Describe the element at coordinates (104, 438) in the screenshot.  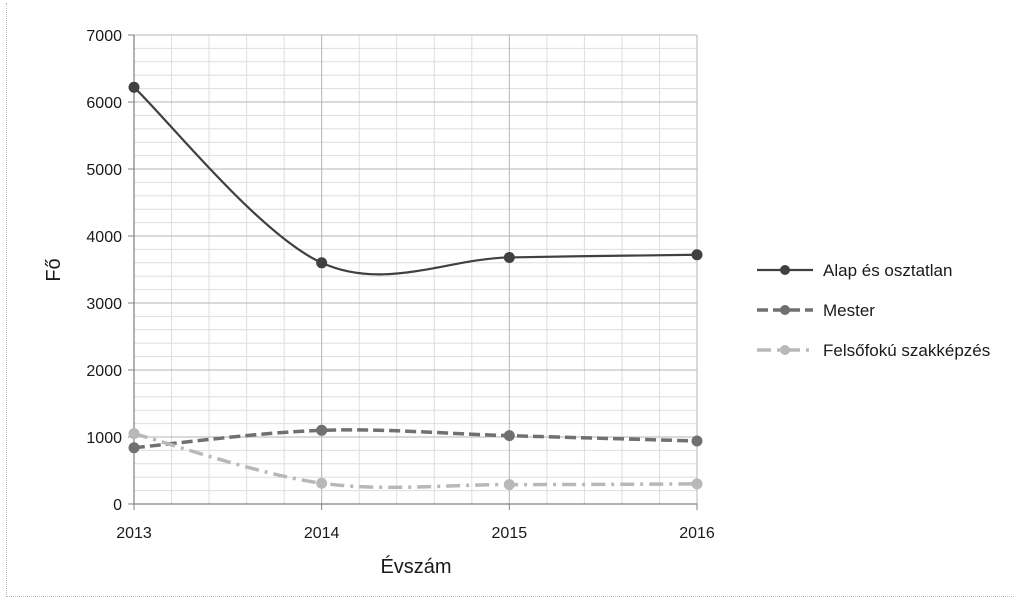
I see `y-tick-label: 1000` at that location.